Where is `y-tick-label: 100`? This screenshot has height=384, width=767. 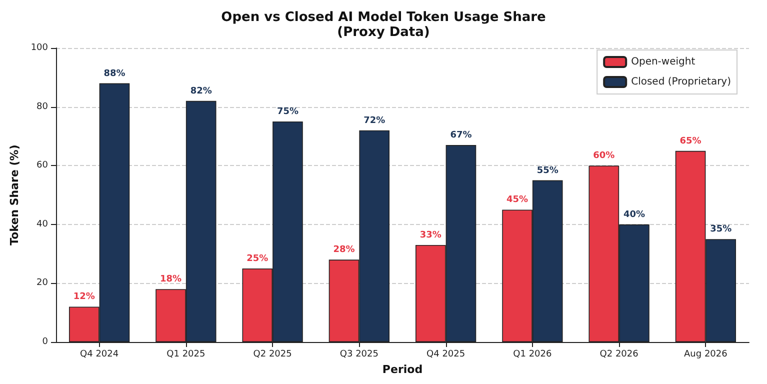 y-tick-label: 100 is located at coordinates (39, 48).